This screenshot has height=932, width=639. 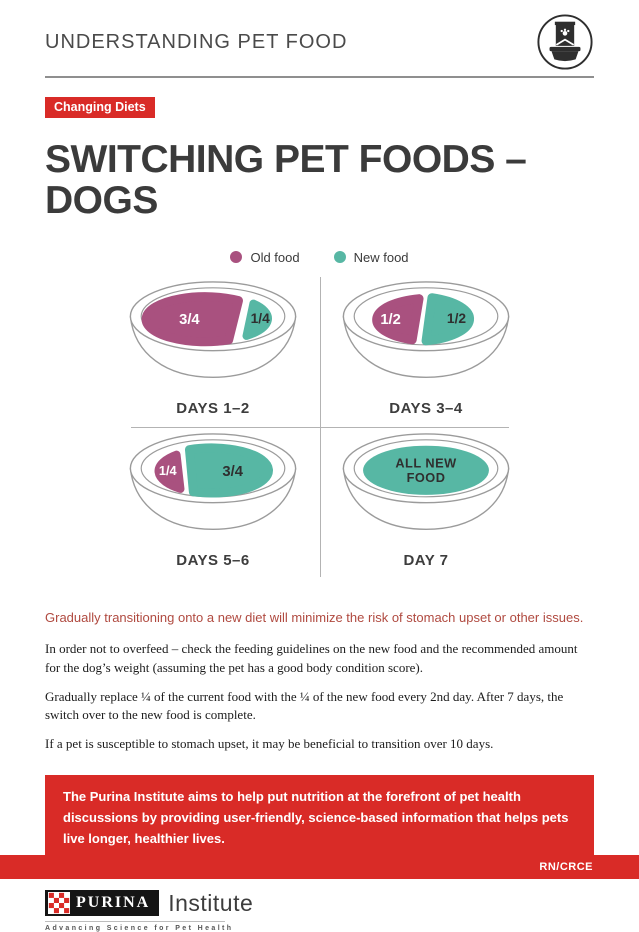 I want to click on all-new-food-label-line1: ALL NEW, so click(x=426, y=462).